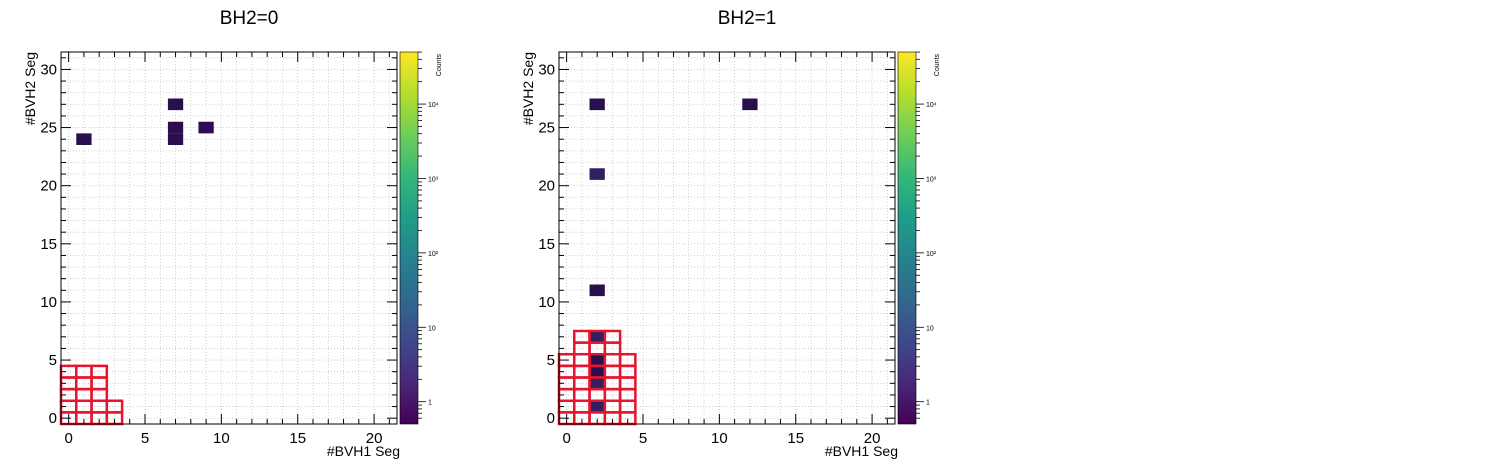 The image size is (1498, 475). I want to click on chart-title: BH2=1, so click(747, 18).